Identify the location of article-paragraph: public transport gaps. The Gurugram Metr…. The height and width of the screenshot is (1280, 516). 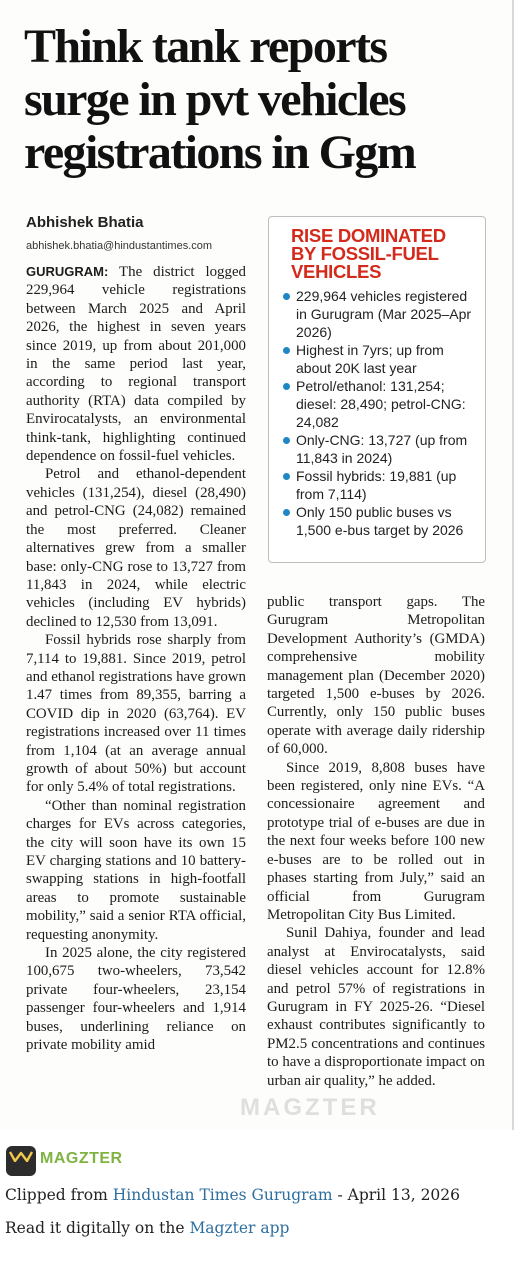
(376, 676).